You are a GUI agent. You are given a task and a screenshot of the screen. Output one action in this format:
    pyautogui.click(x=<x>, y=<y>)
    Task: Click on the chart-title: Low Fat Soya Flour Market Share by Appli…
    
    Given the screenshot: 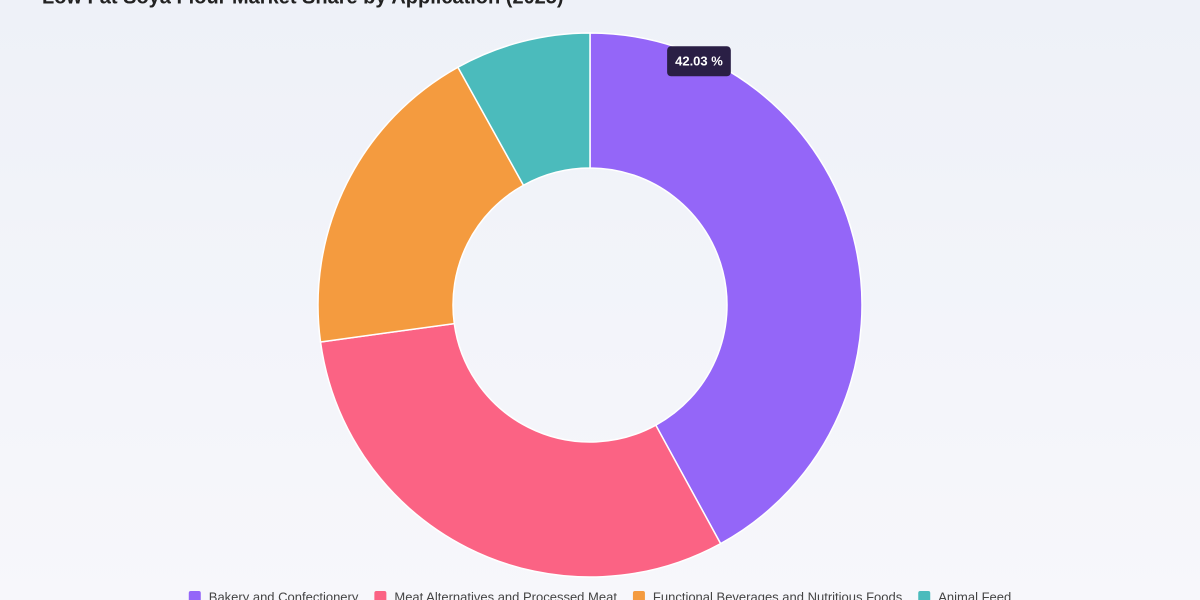 What is the action you would take?
    pyautogui.click(x=303, y=4)
    